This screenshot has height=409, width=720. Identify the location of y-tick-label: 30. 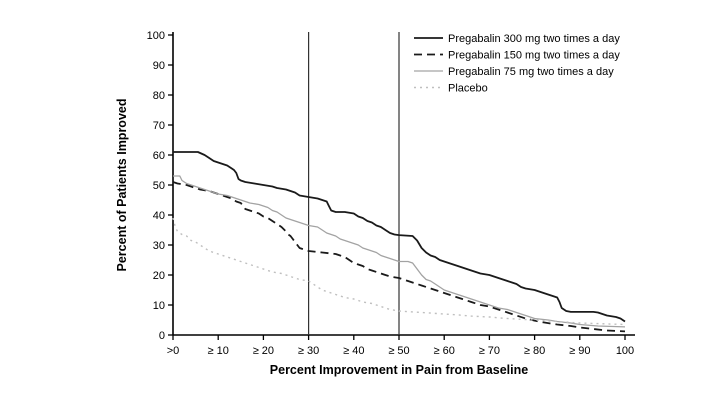
(159, 246).